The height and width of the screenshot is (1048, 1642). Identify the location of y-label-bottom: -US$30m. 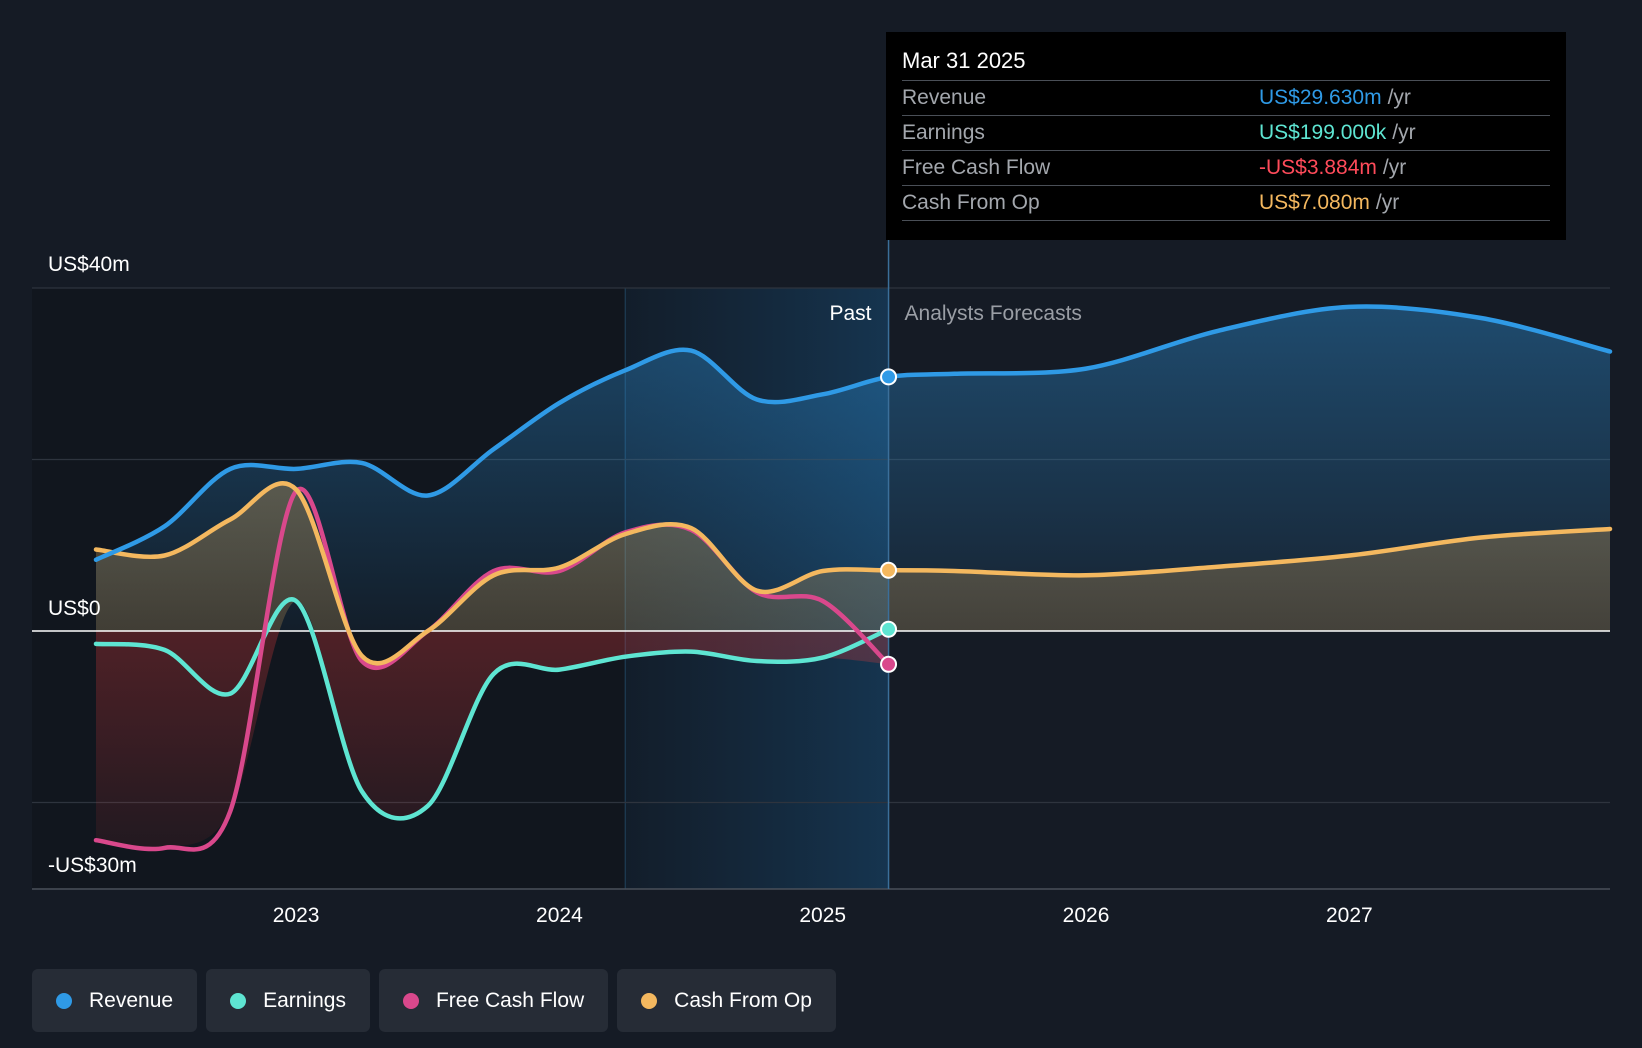
(92, 865).